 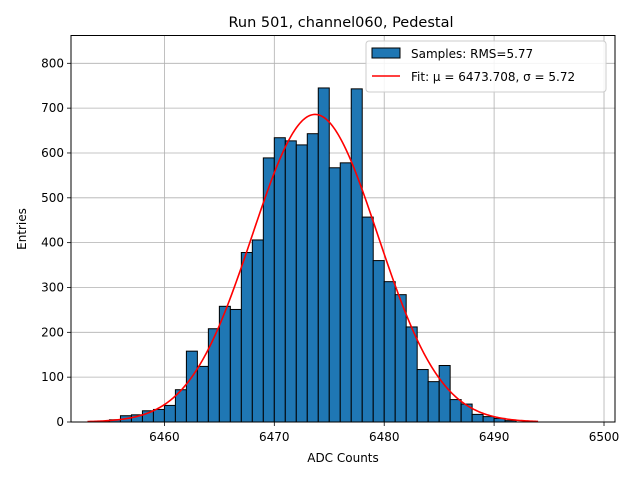 I want to click on x-tick-label: 6500, so click(x=604, y=437).